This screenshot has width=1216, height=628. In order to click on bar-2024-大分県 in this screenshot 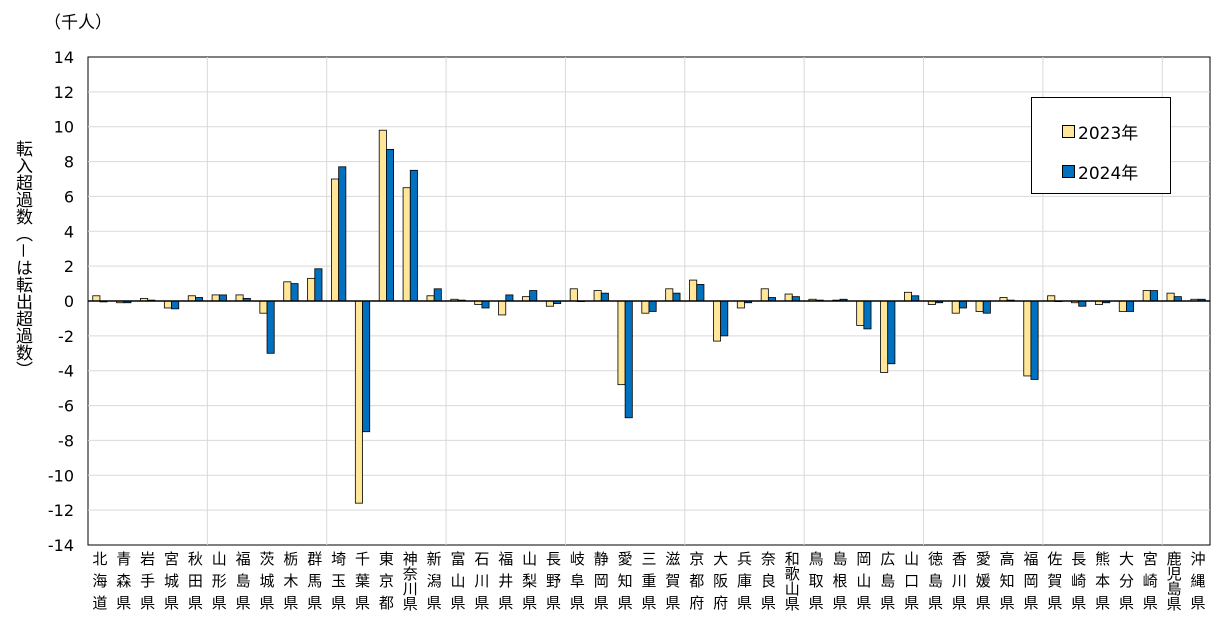, I will do `click(1130, 306)`.